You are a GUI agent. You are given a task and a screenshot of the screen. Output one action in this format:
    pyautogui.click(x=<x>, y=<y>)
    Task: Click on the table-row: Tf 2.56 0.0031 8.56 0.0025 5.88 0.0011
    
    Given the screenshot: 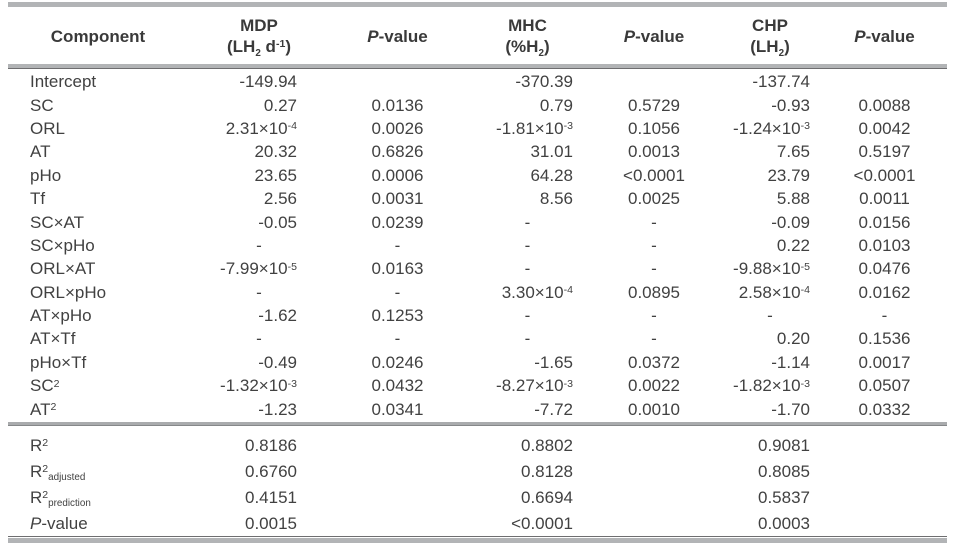 What is the action you would take?
    pyautogui.click(x=477, y=198)
    